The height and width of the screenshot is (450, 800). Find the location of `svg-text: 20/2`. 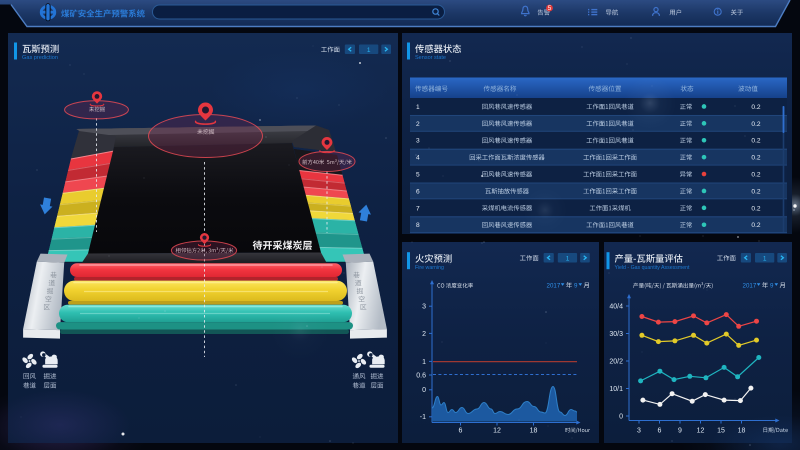

svg-text: 20/2 is located at coordinates (616, 361).